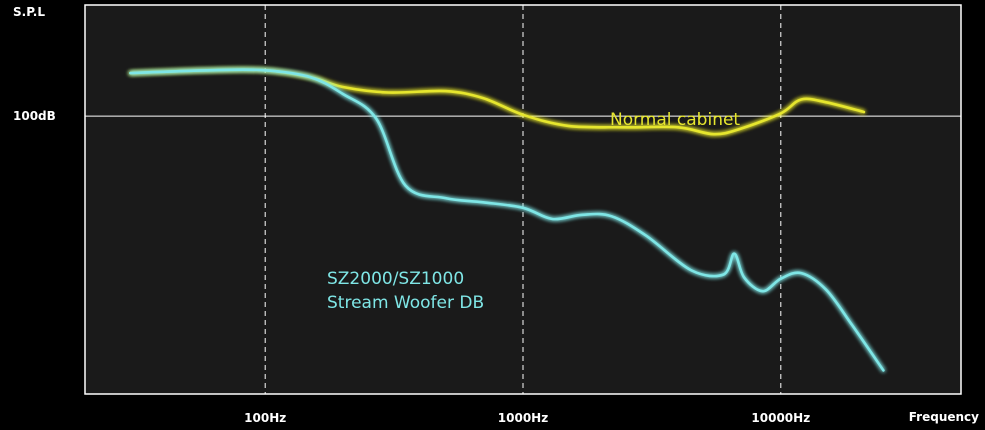 The height and width of the screenshot is (430, 985). What do you see at coordinates (395, 279) in the screenshot?
I see `series-label: SZ2000/SZ1000` at bounding box center [395, 279].